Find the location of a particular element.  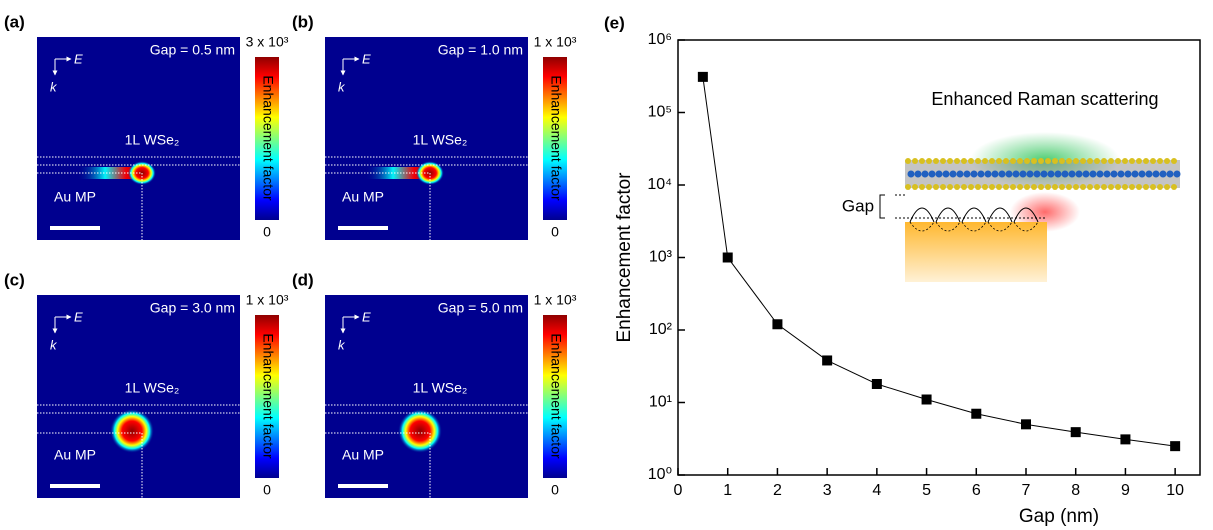

x-tick-label: 5 is located at coordinates (926, 490).